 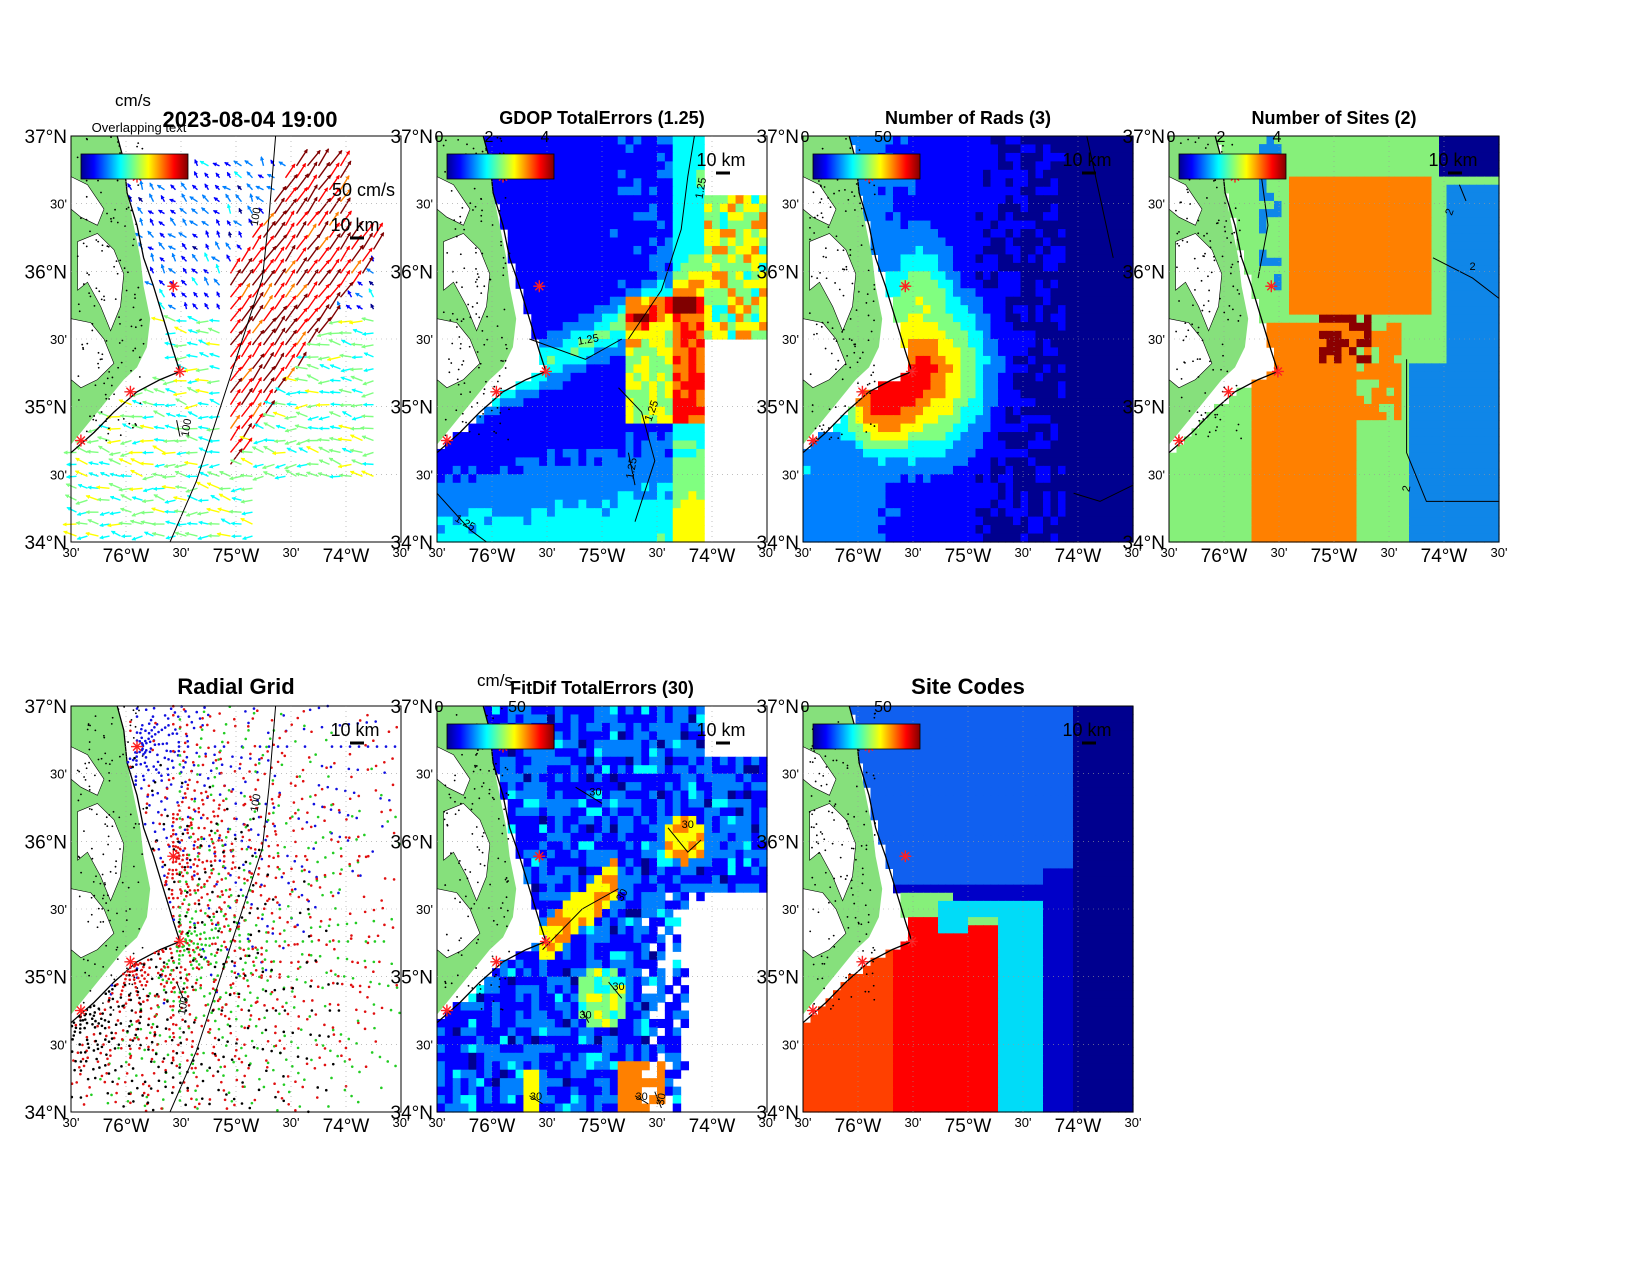 What do you see at coordinates (1333, 118) in the screenshot?
I see `panel-title: Number of Sites (2)` at bounding box center [1333, 118].